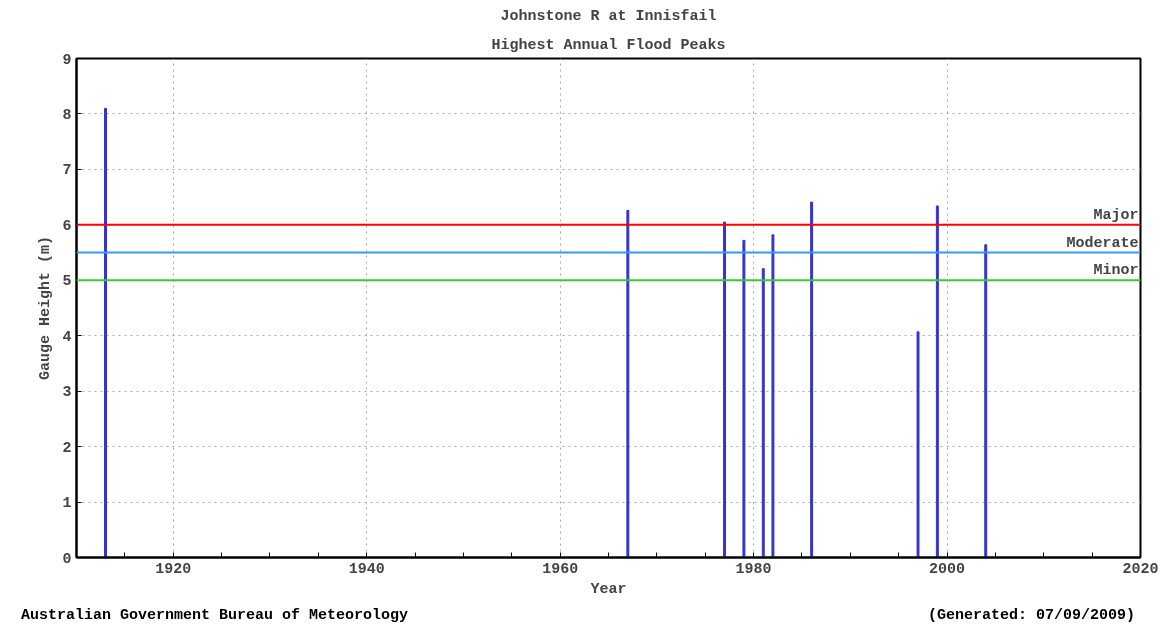 This screenshot has height=631, width=1170. What do you see at coordinates (67, 171) in the screenshot?
I see `y-tick-label: 7` at bounding box center [67, 171].